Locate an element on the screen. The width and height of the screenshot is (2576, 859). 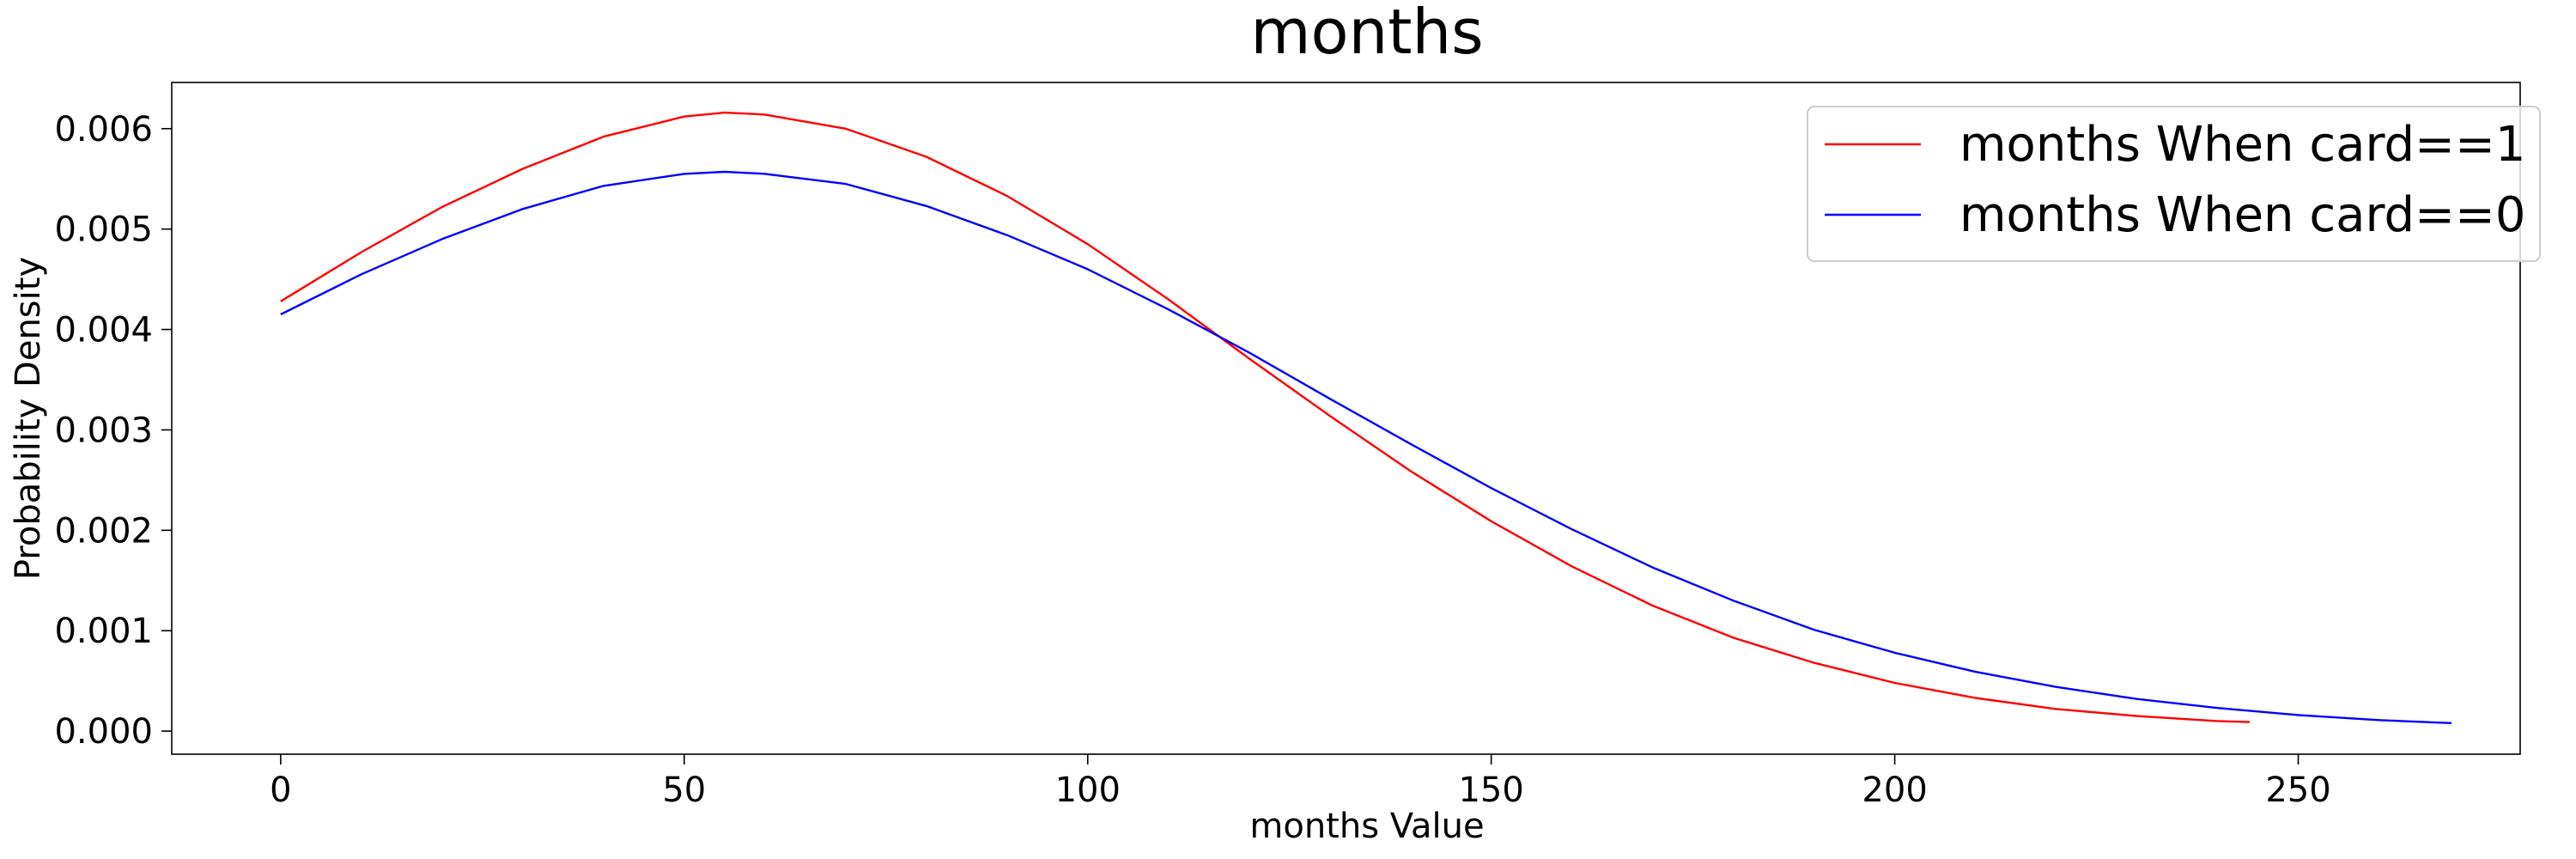
x-tick-label: 0 is located at coordinates (280, 791).